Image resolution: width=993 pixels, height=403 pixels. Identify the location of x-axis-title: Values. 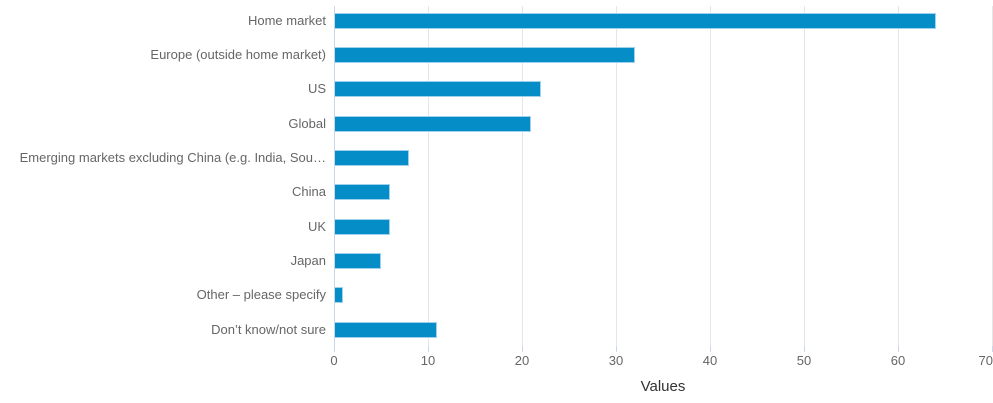
(663, 386).